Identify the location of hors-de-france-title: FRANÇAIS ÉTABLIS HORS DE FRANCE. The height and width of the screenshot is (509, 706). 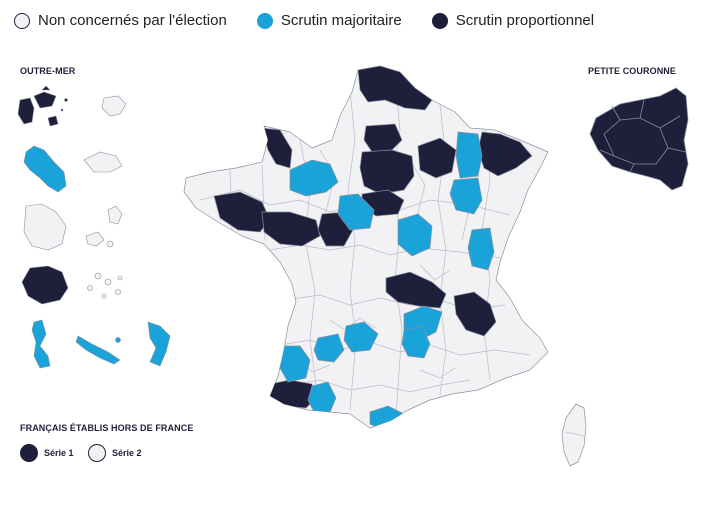
(107, 428).